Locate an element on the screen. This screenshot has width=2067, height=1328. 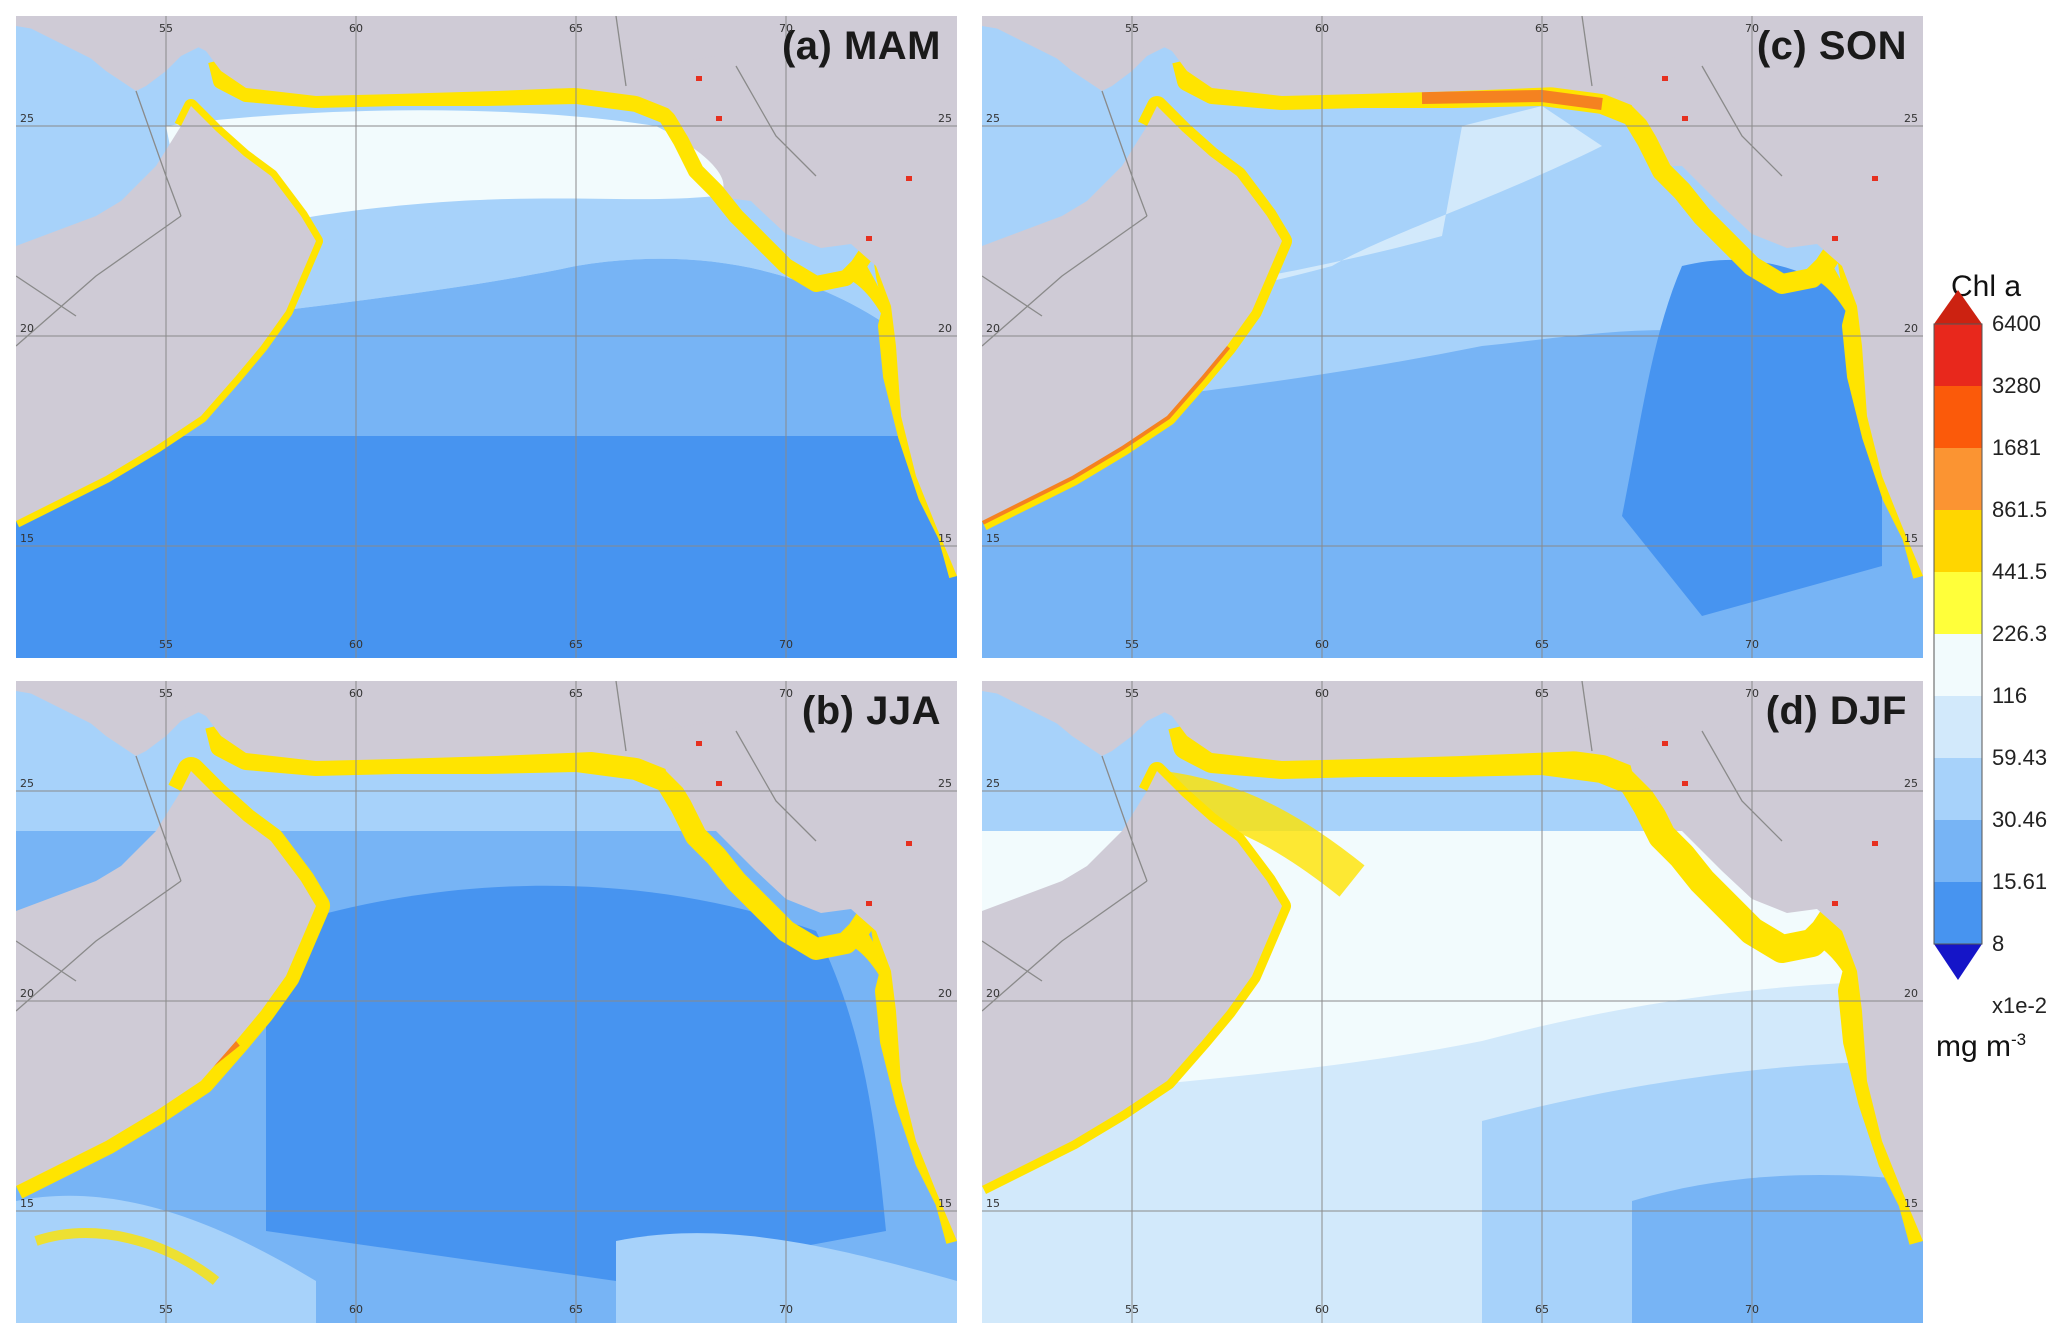
panel-title-djf: (d) DJF is located at coordinates (1836, 711).